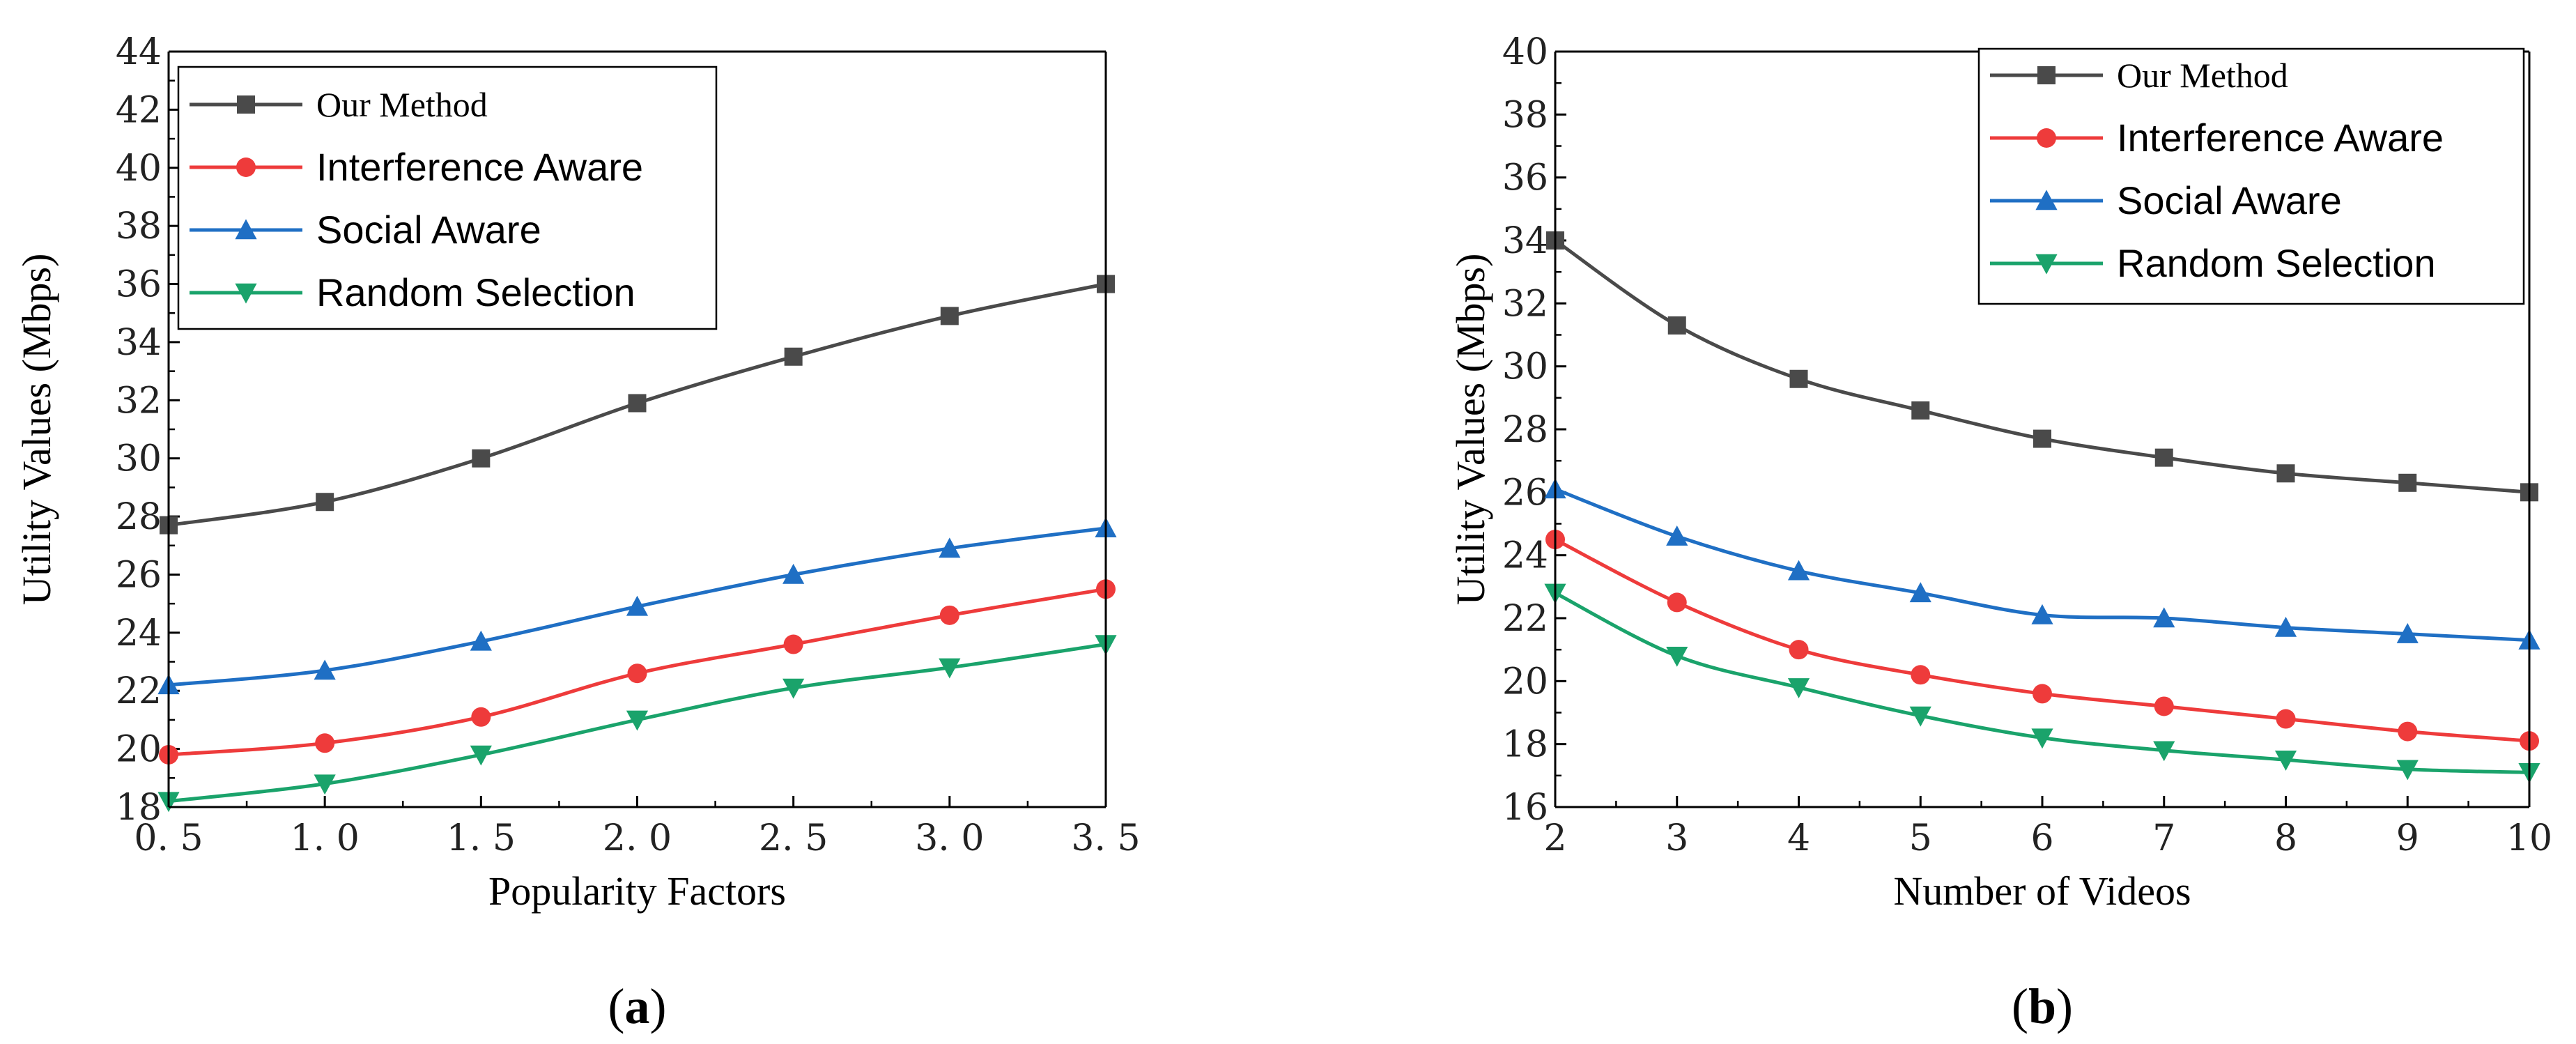  I want to click on x-tick-label: 4, so click(1798, 838).